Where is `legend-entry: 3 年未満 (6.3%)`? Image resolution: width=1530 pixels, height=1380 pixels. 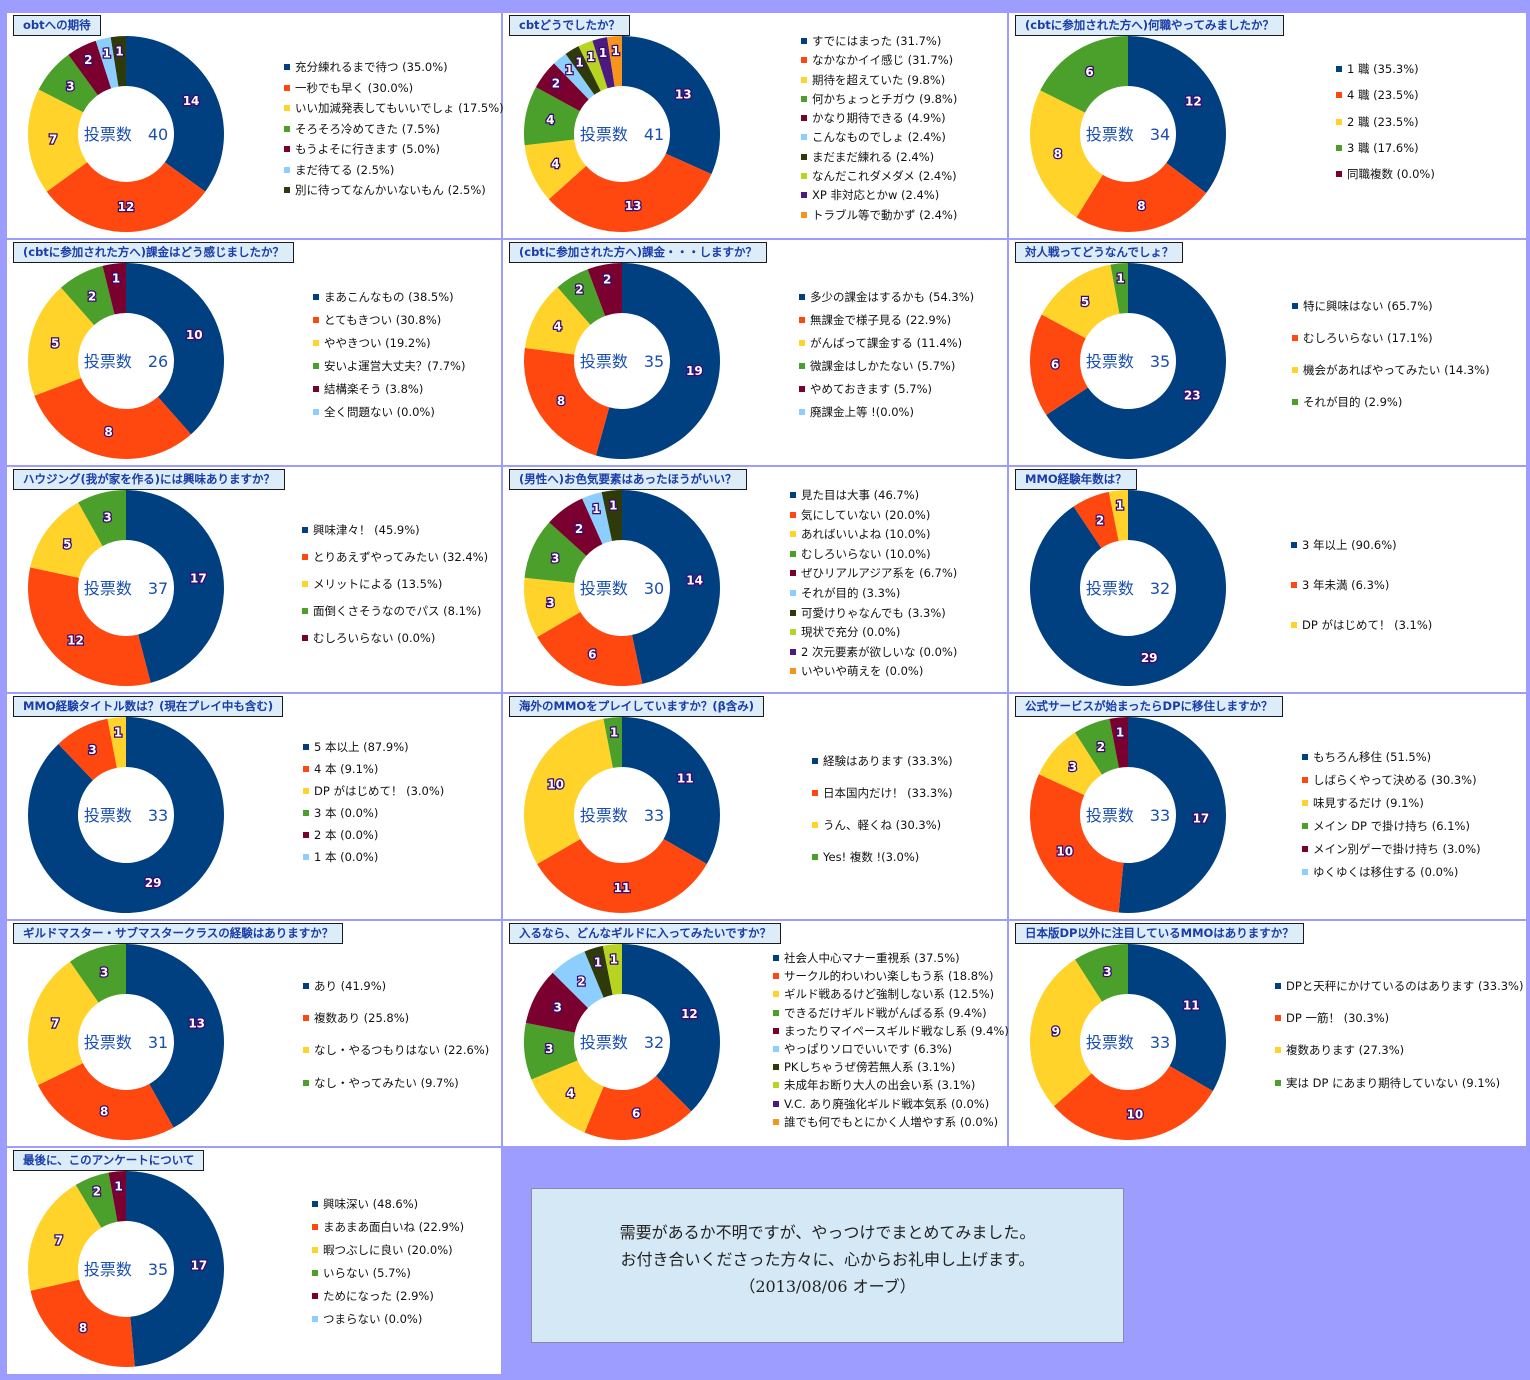 legend-entry: 3 年未満 (6.3%) is located at coordinates (1361, 597).